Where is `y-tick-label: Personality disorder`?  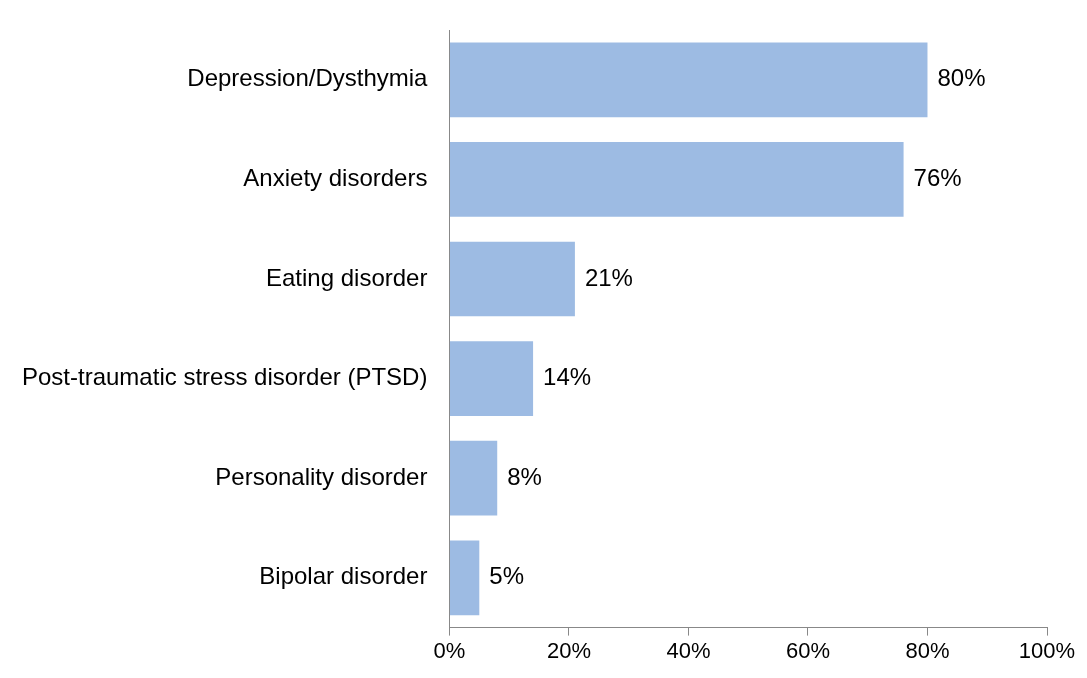 y-tick-label: Personality disorder is located at coordinates (321, 476).